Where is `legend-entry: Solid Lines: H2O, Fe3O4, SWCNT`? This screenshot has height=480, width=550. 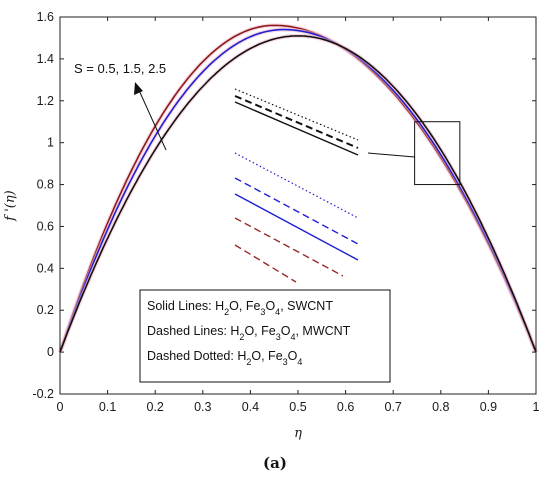 legend-entry: Solid Lines: H2O, Fe3O4, SWCNT is located at coordinates (240, 308).